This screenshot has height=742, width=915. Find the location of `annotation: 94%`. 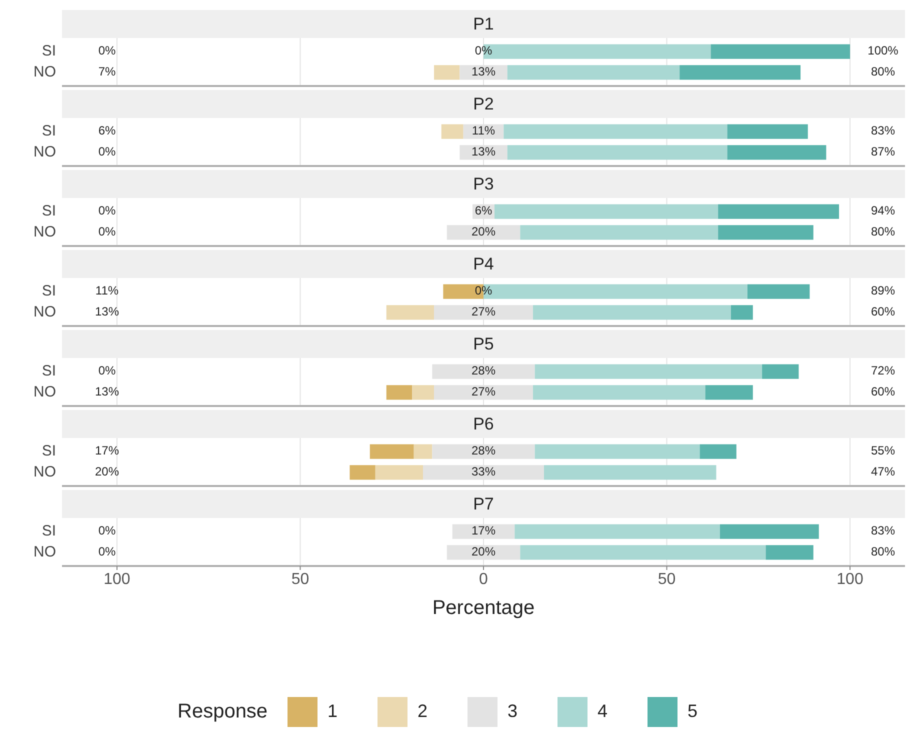

annotation: 94% is located at coordinates (883, 211).